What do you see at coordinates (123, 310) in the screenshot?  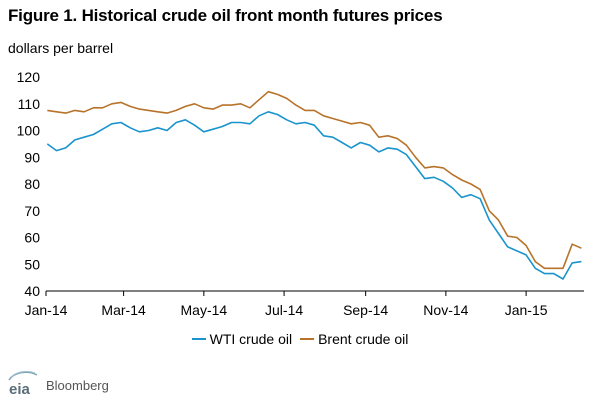 I see `x-tick-label: Mar-14` at bounding box center [123, 310].